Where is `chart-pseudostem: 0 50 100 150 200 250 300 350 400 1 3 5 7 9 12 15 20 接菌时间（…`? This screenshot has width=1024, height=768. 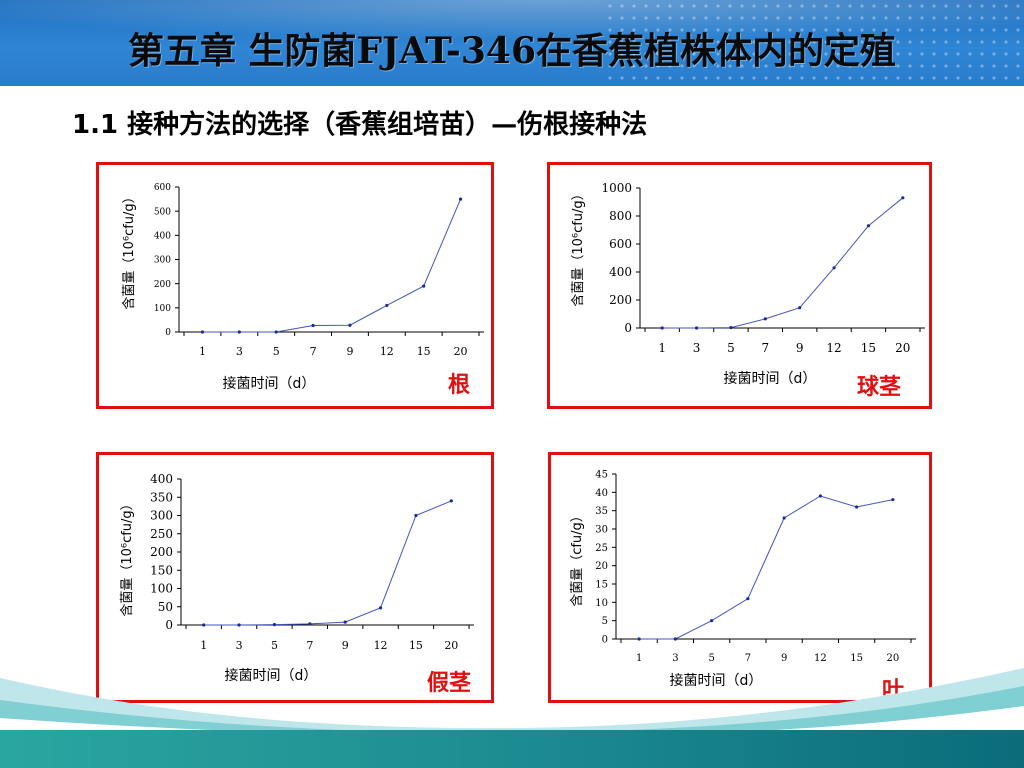 chart-pseudostem: 0 50 100 150 200 250 300 350 400 1 3 5 7 9 12 15 20 接菌时间（… is located at coordinates (296, 578).